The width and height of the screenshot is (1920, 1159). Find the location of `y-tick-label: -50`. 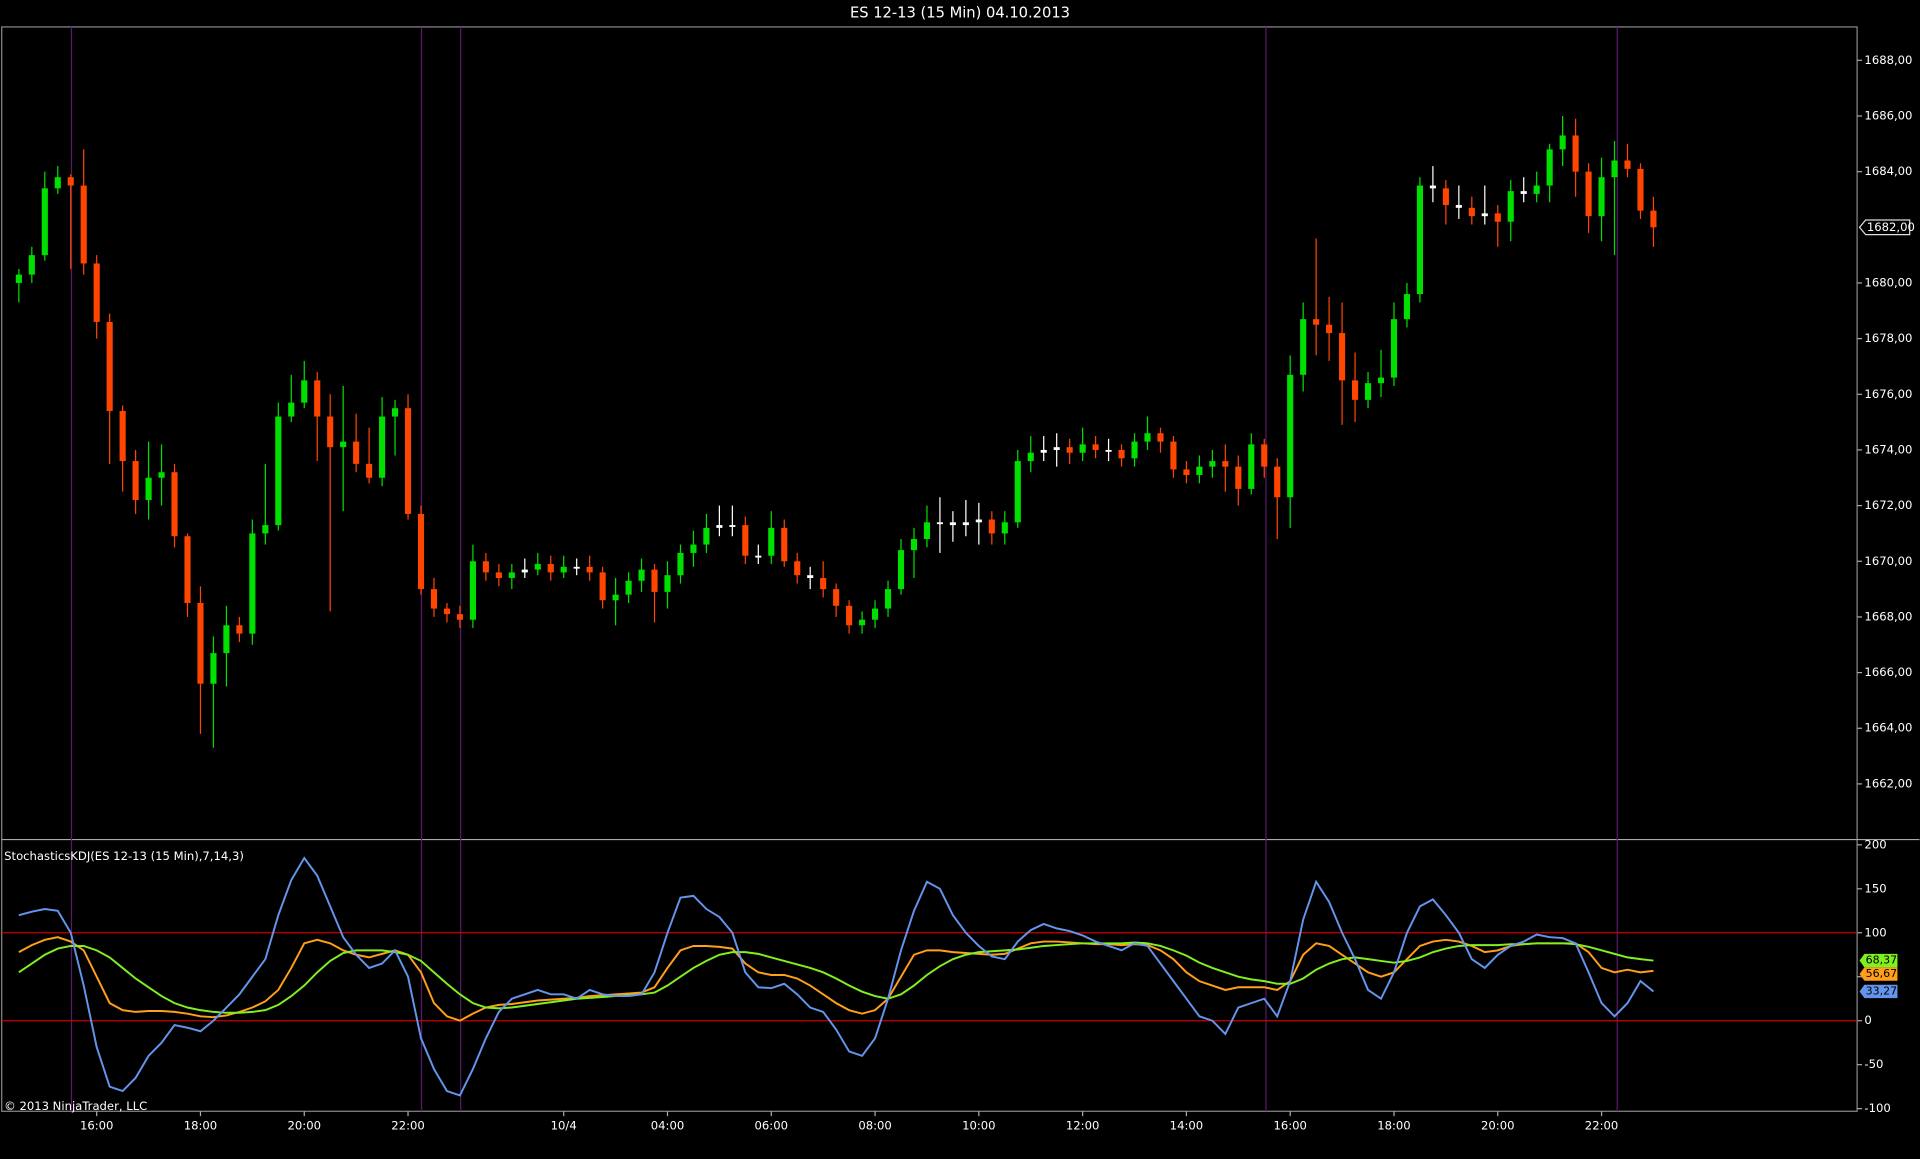

y-tick-label: -50 is located at coordinates (1873, 1064).